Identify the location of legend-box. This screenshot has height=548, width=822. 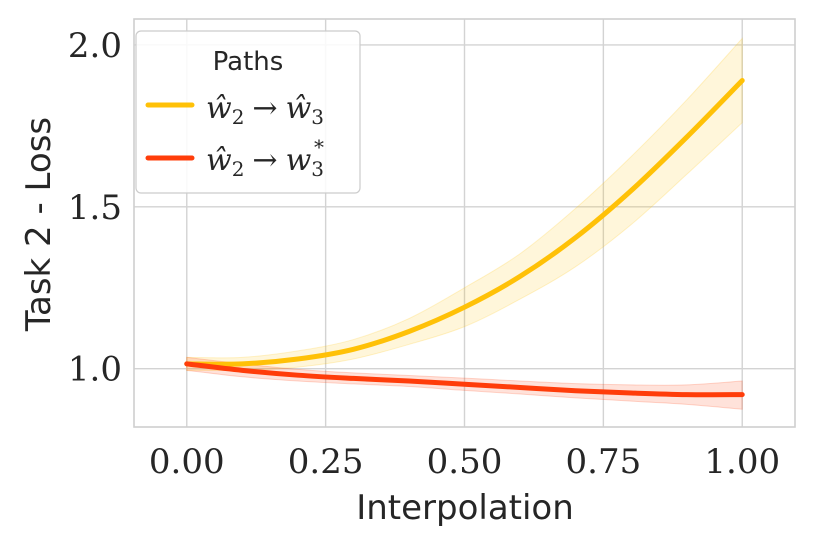
(248, 112).